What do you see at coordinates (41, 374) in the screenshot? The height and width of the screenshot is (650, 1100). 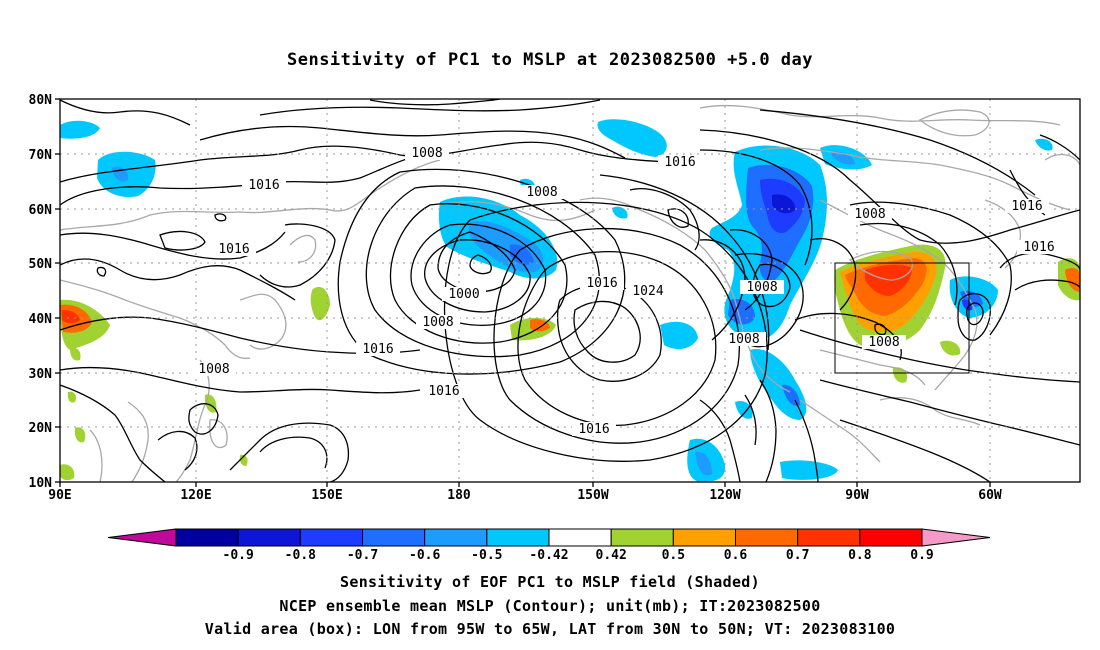 I see `lat-label: 30N` at bounding box center [41, 374].